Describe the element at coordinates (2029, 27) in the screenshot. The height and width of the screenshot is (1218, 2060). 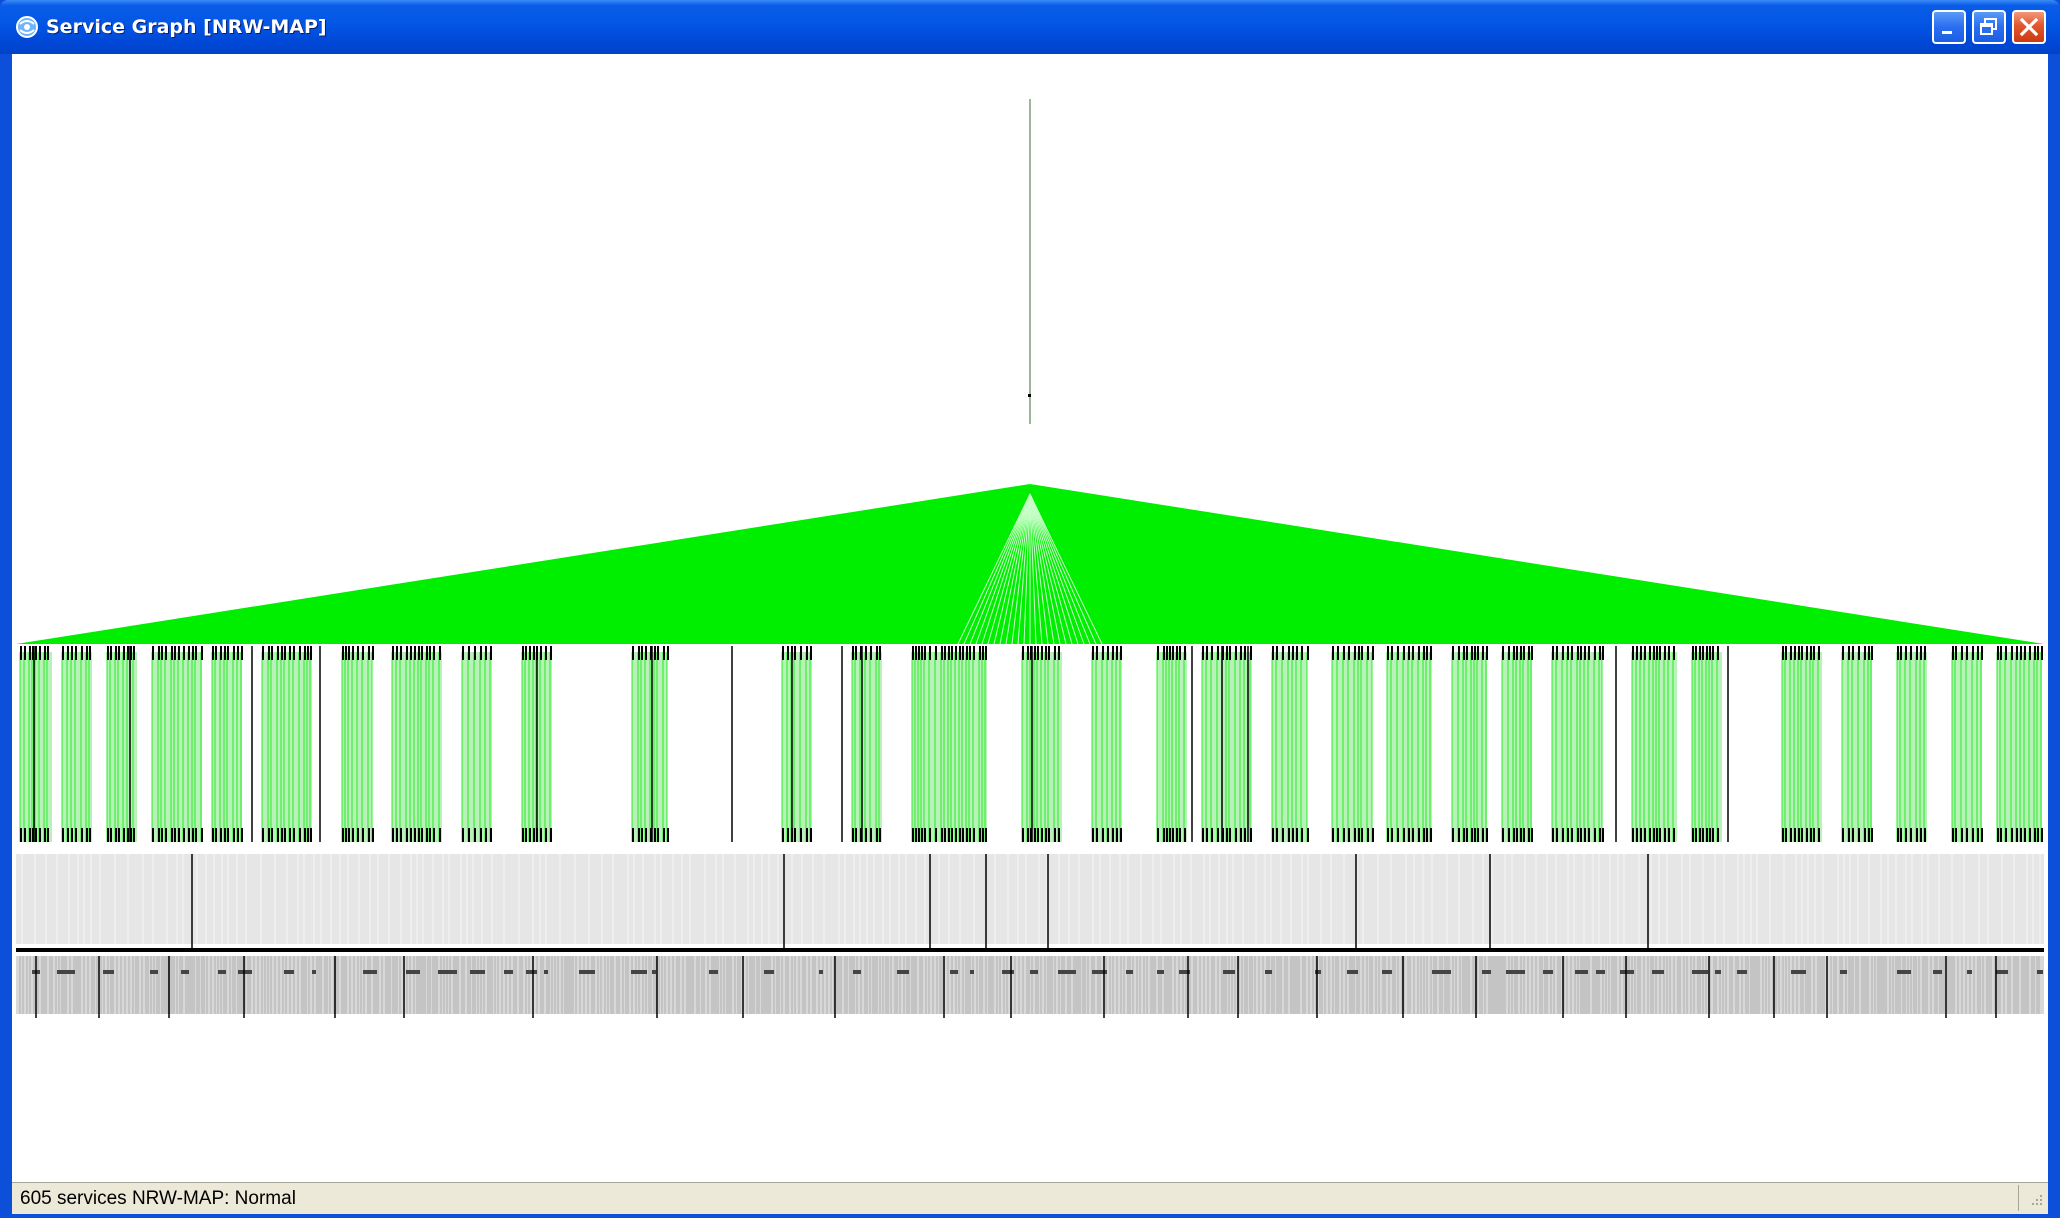
I see `close-button` at that location.